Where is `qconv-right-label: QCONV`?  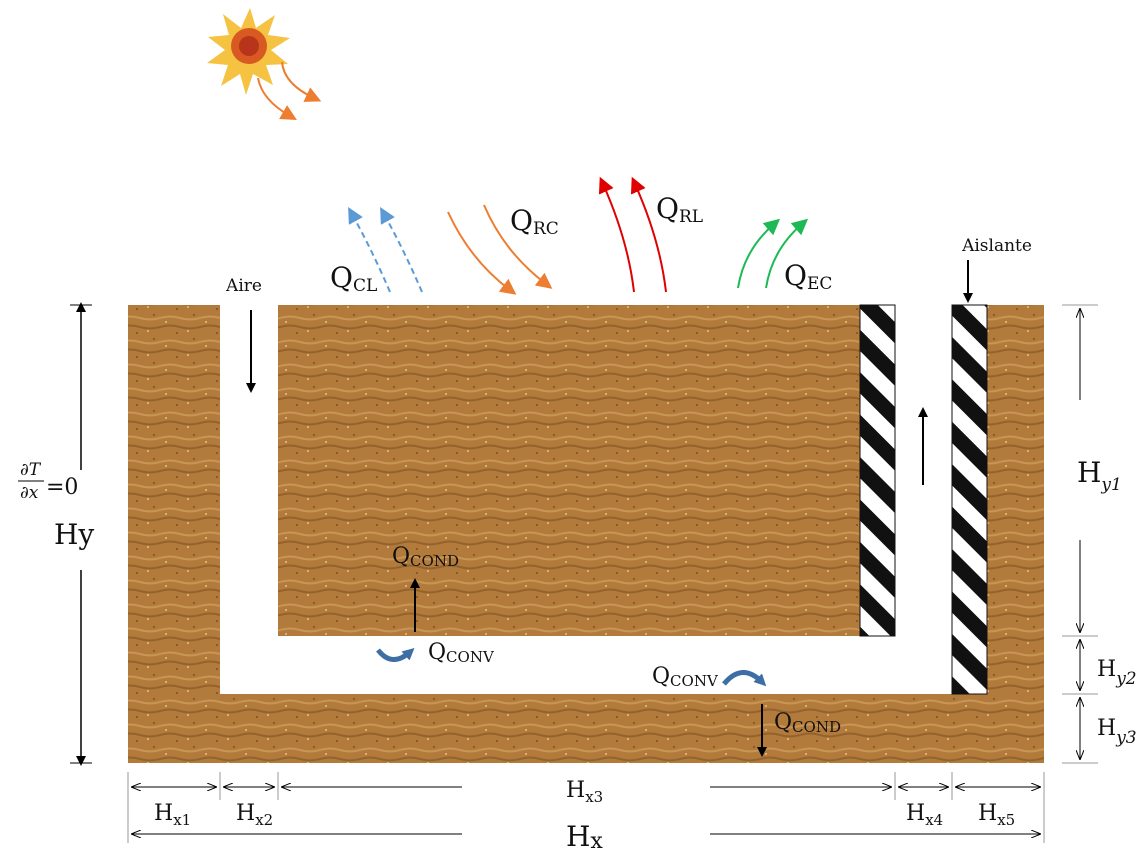 qconv-right-label: QCONV is located at coordinates (685, 677).